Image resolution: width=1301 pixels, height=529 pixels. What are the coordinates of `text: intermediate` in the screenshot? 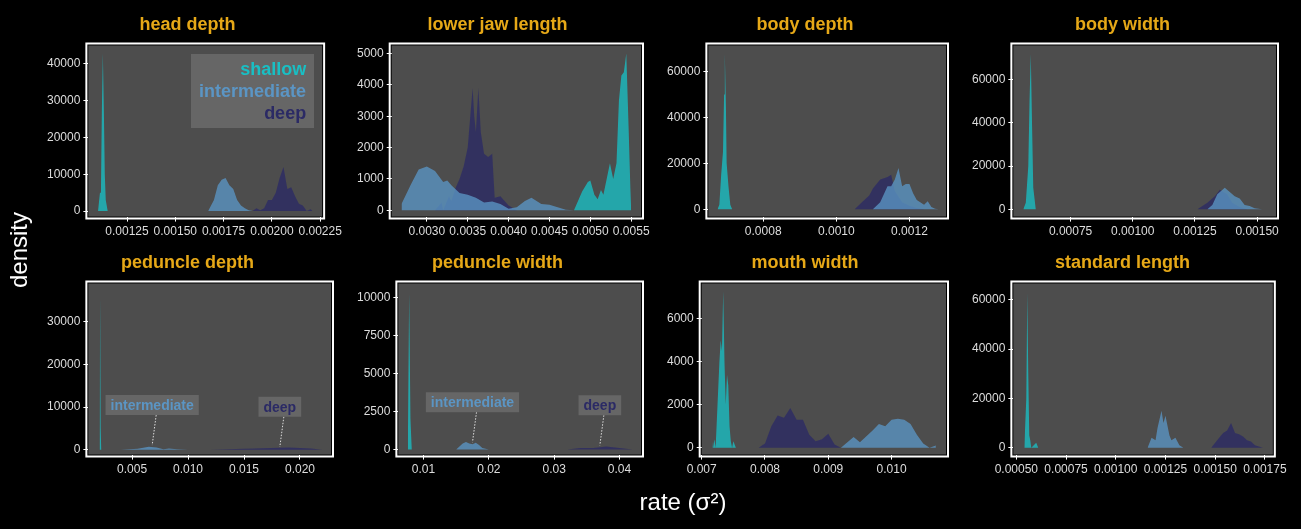 It's located at (253, 90).